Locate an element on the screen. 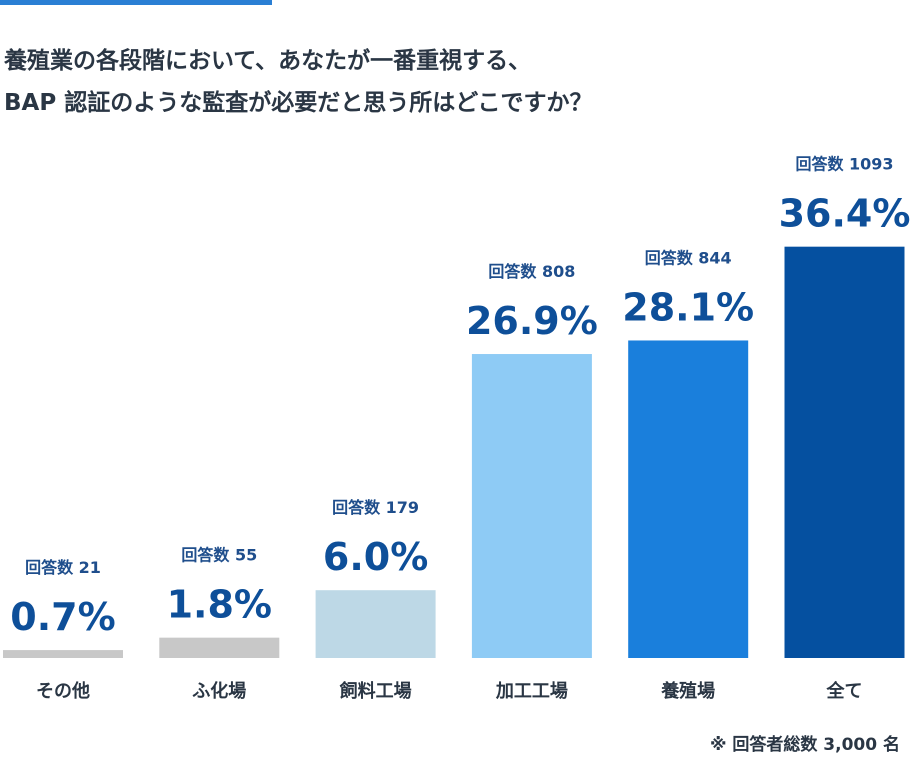 Image resolution: width=910 pixels, height=760 pixels. category-label: ふ化場 is located at coordinates (219, 691).